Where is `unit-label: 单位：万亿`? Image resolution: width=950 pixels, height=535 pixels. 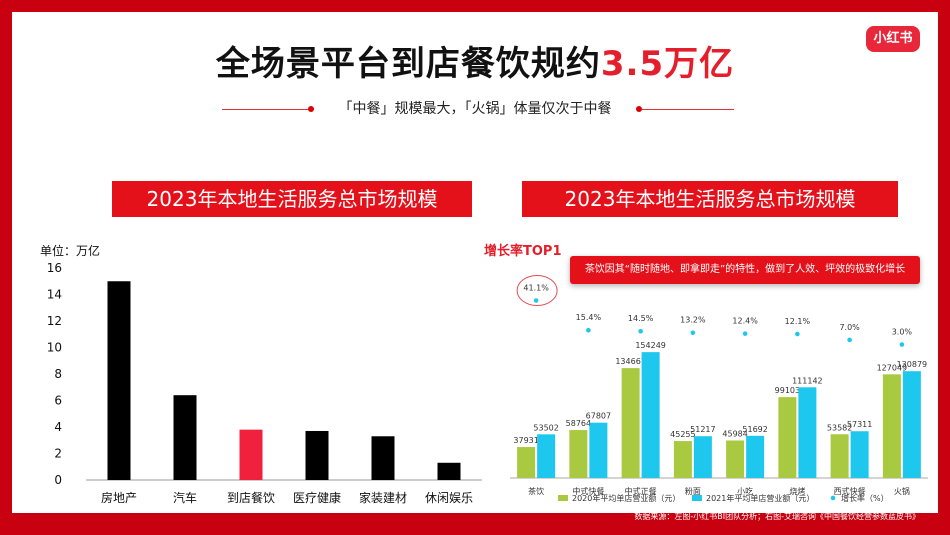 unit-label: 单位：万亿 is located at coordinates (70, 251).